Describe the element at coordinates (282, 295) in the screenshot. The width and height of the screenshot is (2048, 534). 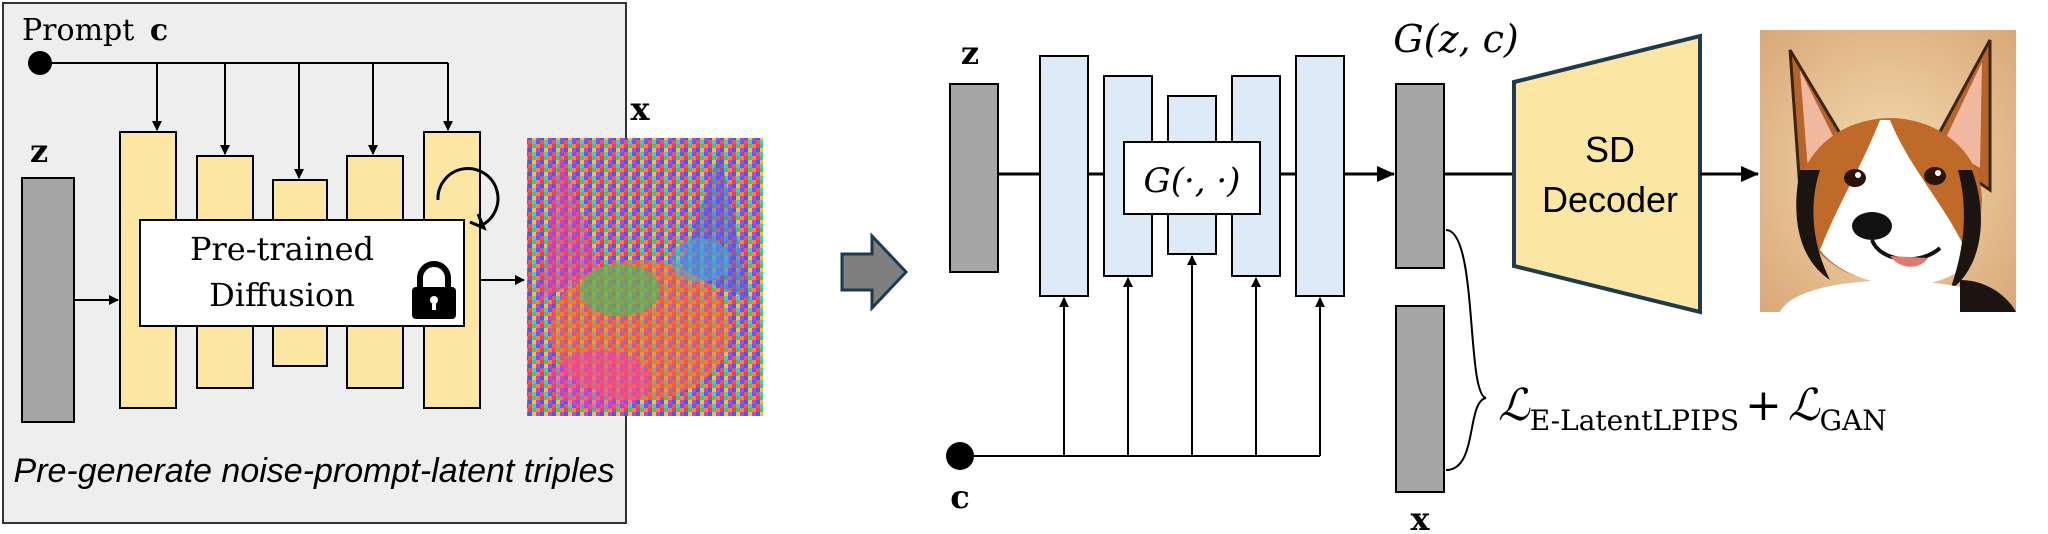
I see `model-label-line2: Diffusion` at that location.